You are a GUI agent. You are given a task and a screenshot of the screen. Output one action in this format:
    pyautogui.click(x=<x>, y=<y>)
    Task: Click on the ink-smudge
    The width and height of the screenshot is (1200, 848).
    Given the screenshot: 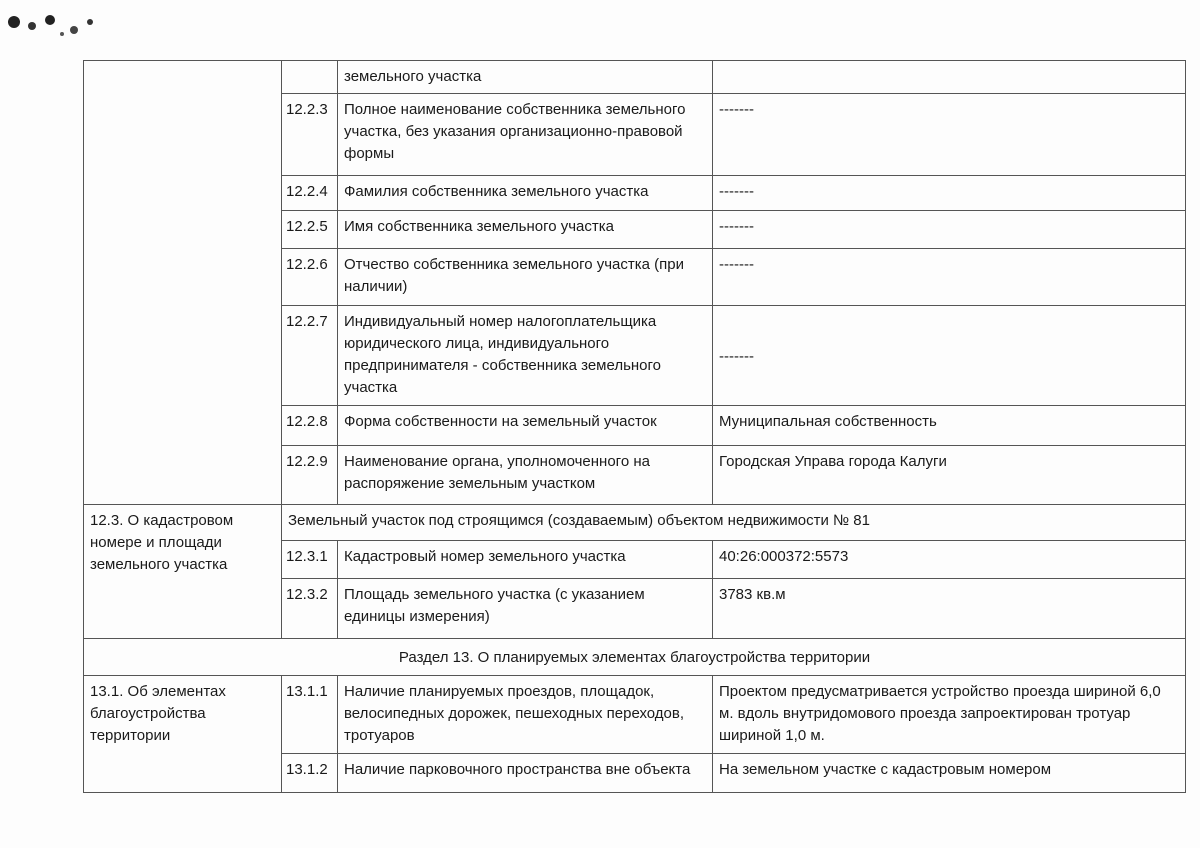 What is the action you would take?
    pyautogui.click(x=50, y=25)
    